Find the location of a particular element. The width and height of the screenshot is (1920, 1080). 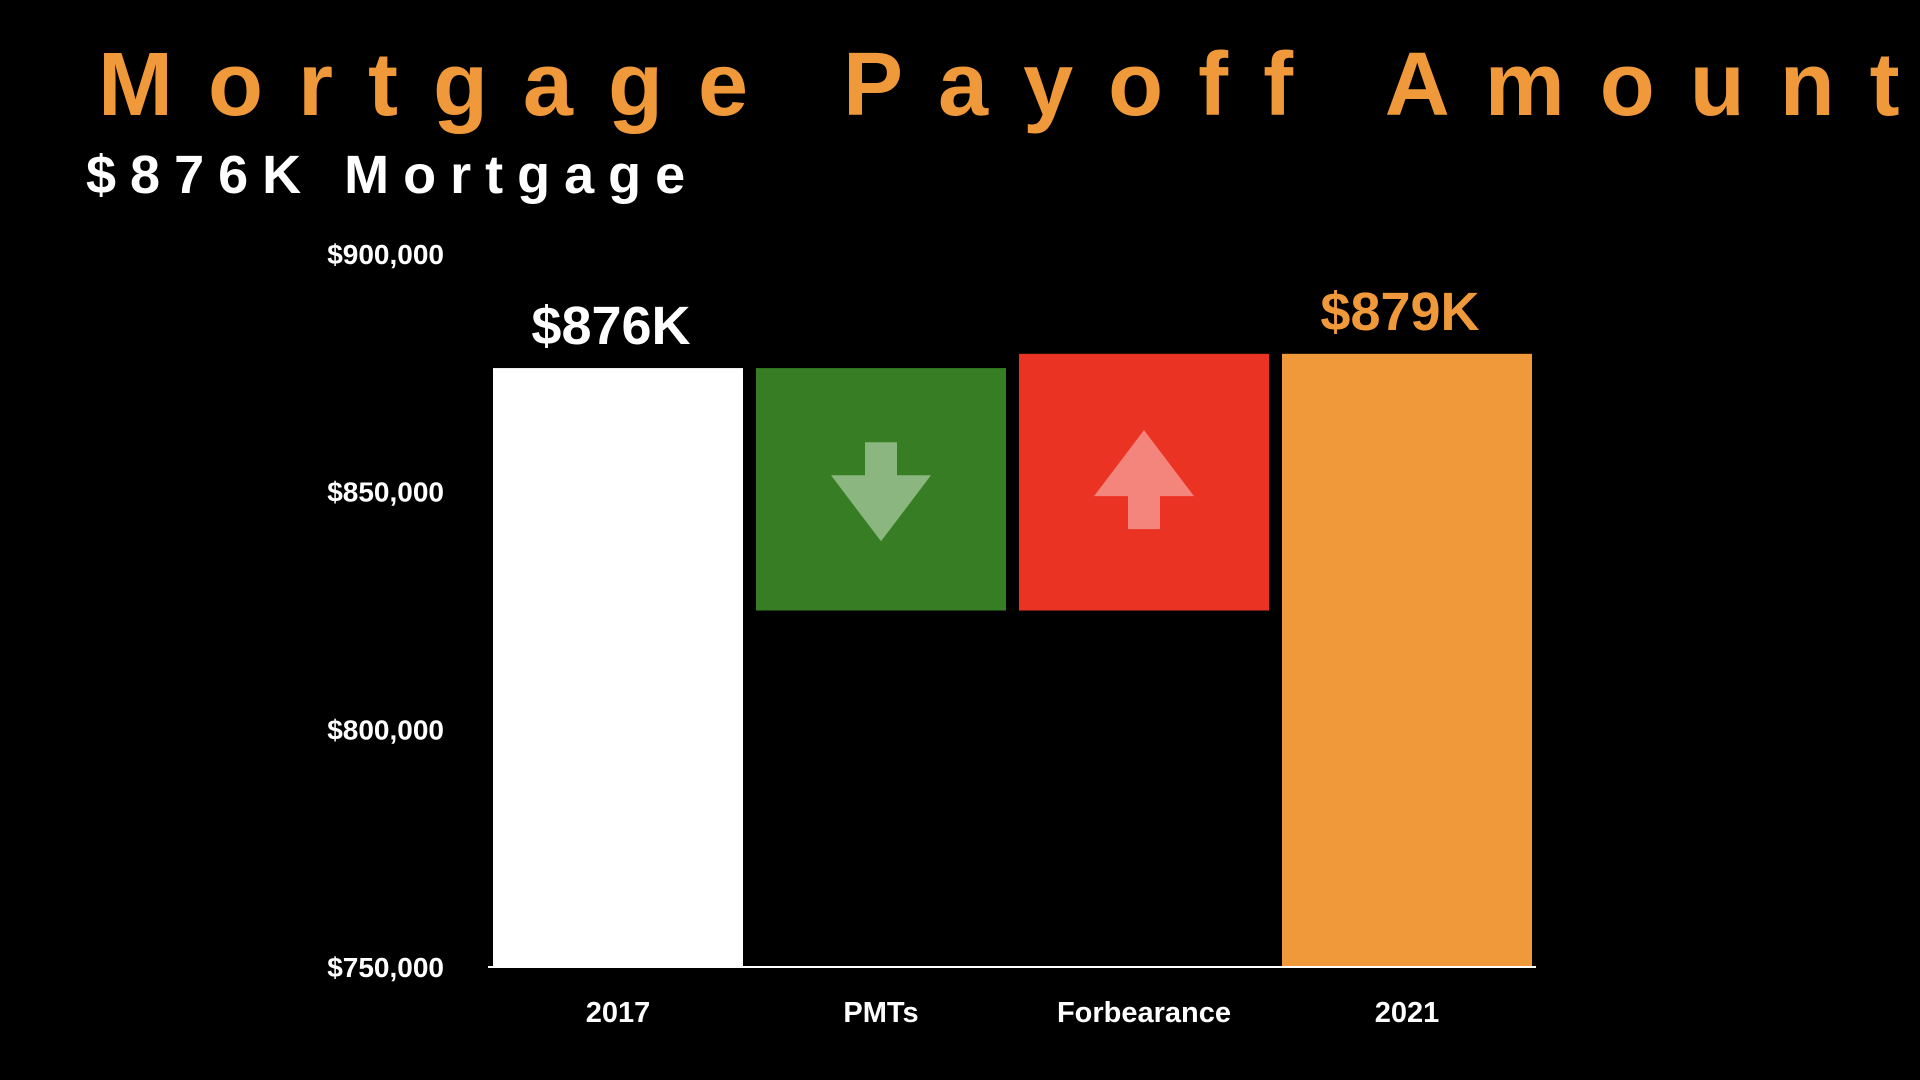

data-label-2017: $876K is located at coordinates (610, 326).